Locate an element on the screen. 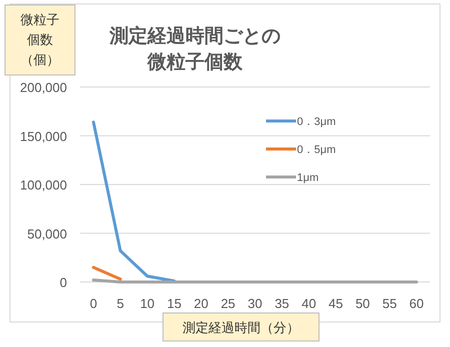 This screenshot has width=450, height=347. x-tick-label: 15 is located at coordinates (174, 303).